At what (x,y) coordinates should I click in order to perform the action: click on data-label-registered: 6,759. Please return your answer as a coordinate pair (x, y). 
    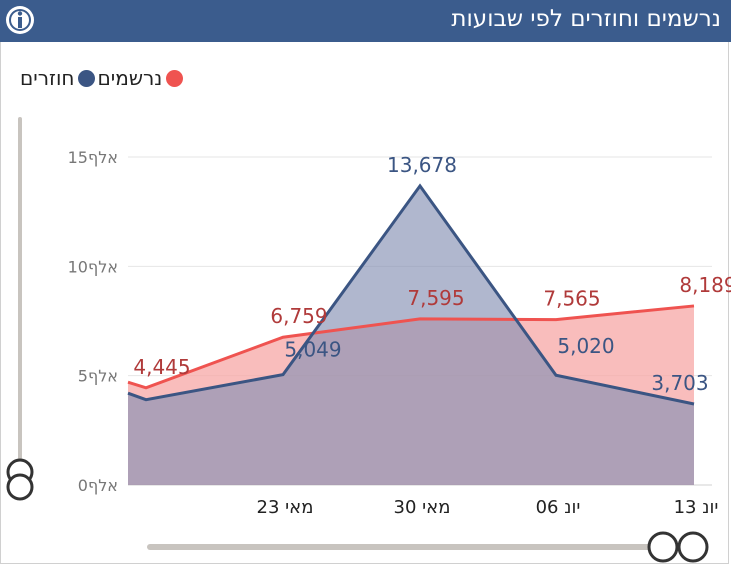
    Looking at the image, I should click on (298, 316).